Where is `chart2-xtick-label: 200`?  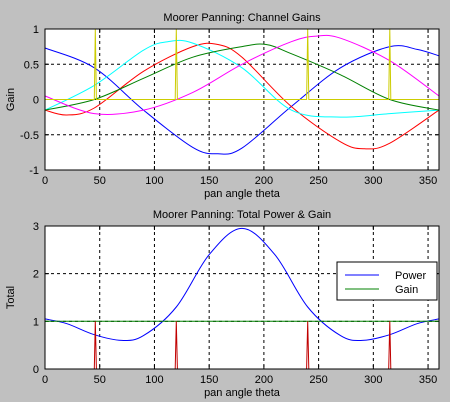
chart2-xtick-label: 200 is located at coordinates (264, 380).